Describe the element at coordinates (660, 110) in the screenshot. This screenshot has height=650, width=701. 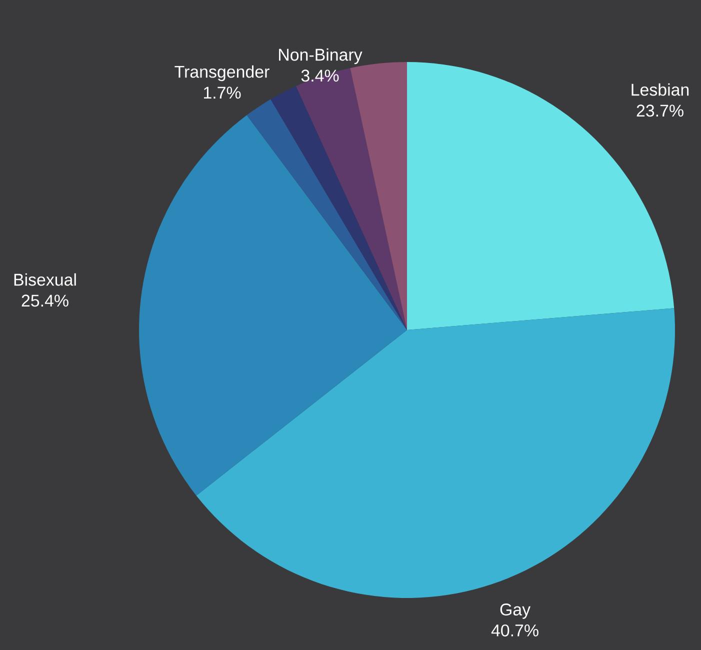
I see `data-label: 23.7%` at that location.